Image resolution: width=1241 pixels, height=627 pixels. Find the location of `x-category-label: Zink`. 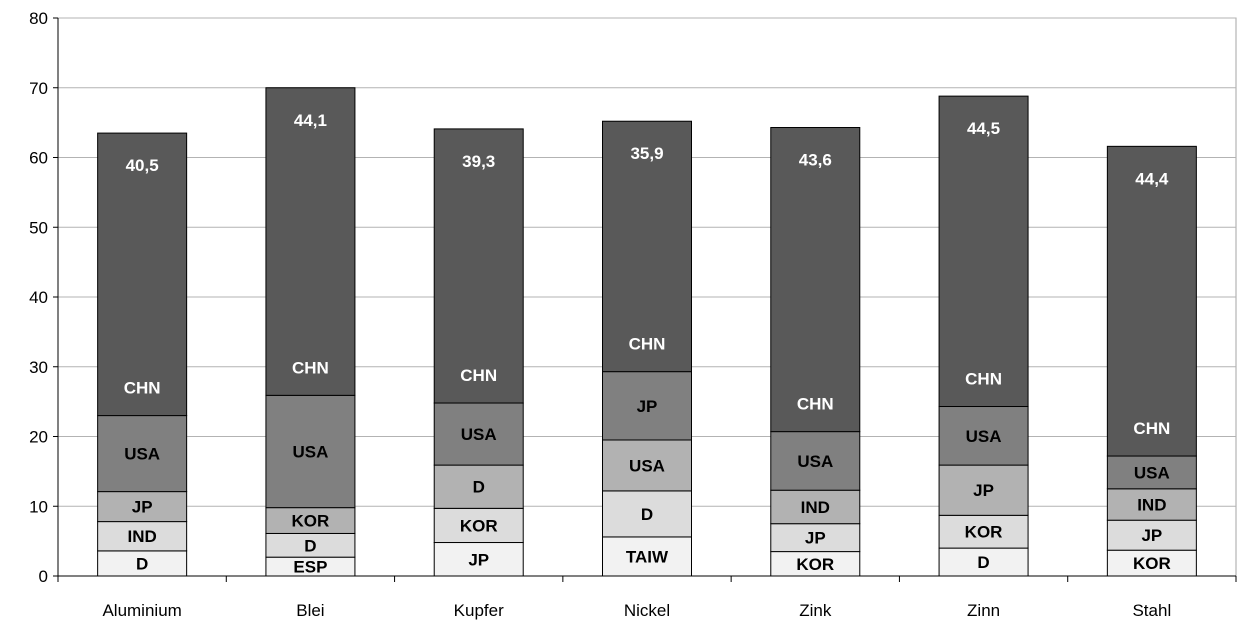

x-category-label: Zink is located at coordinates (815, 610).